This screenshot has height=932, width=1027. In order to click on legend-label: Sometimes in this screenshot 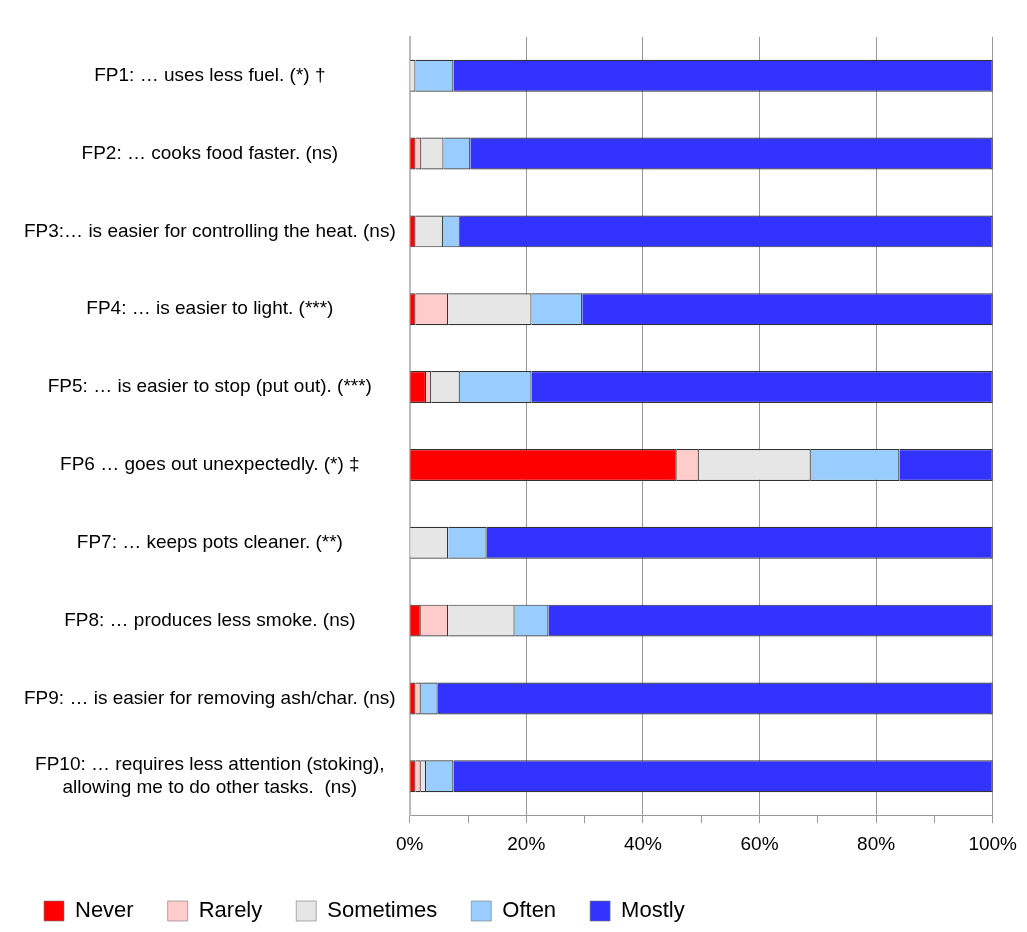, I will do `click(382, 910)`.